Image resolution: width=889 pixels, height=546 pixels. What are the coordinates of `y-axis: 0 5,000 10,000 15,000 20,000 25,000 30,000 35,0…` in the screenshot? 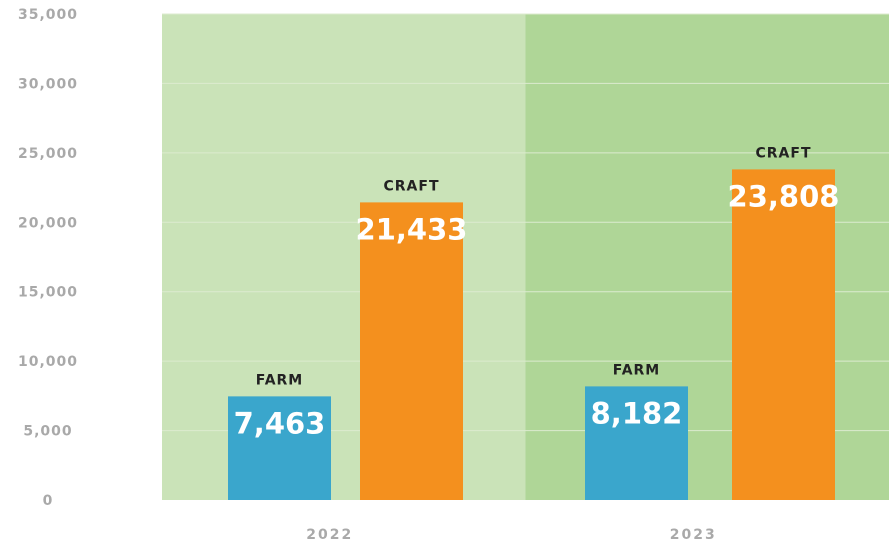 It's located at (48, 258).